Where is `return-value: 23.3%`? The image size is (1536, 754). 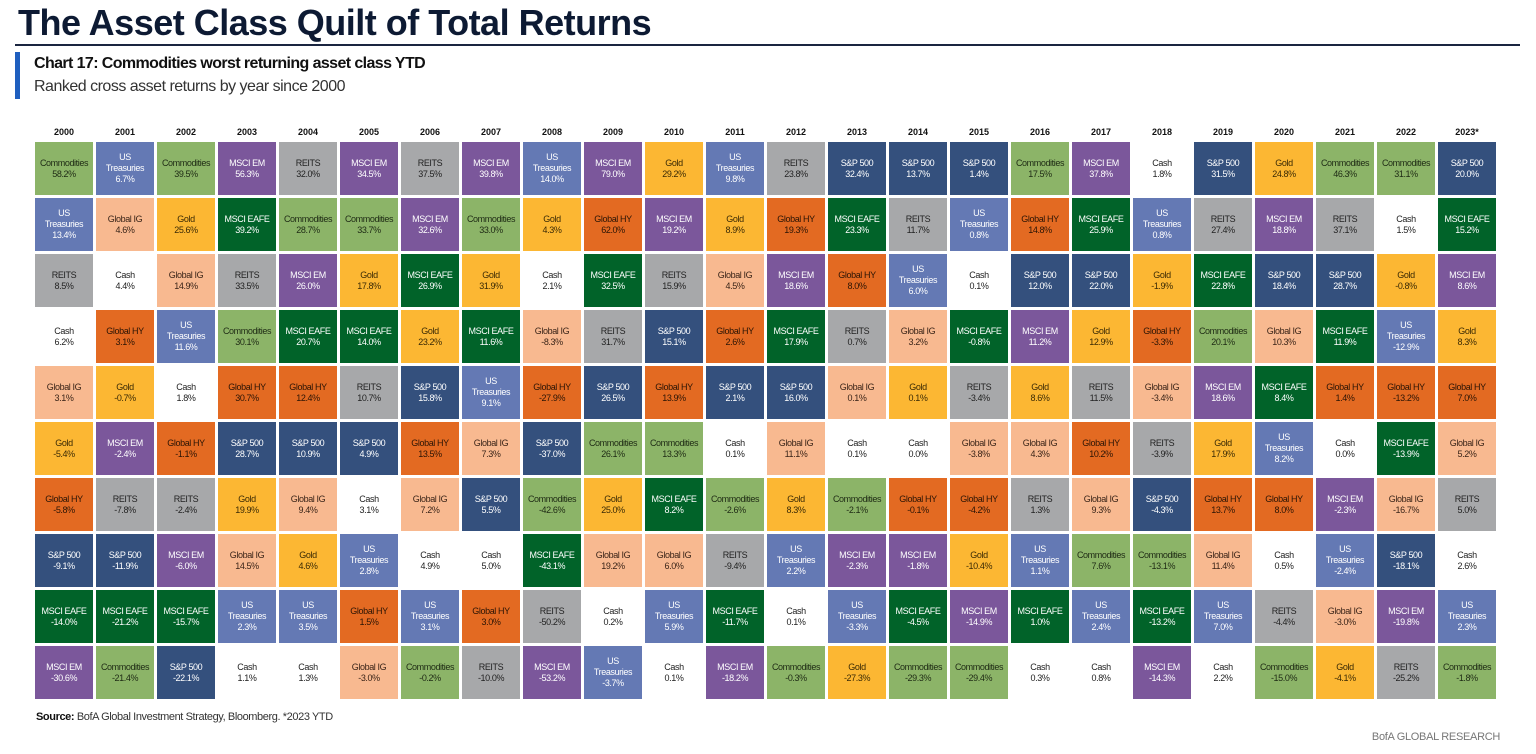 return-value: 23.3% is located at coordinates (857, 229).